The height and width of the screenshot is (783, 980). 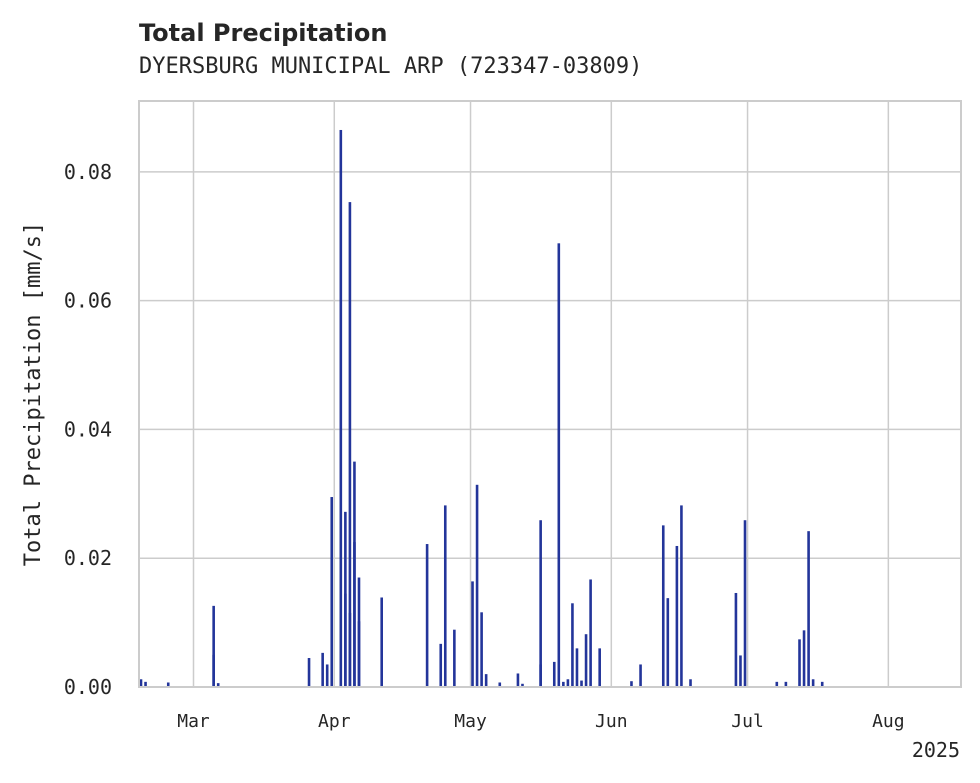 I want to click on y-axis-ticks: 0.00 0.02 0.04 0.06 0.08, so click(x=88, y=429).